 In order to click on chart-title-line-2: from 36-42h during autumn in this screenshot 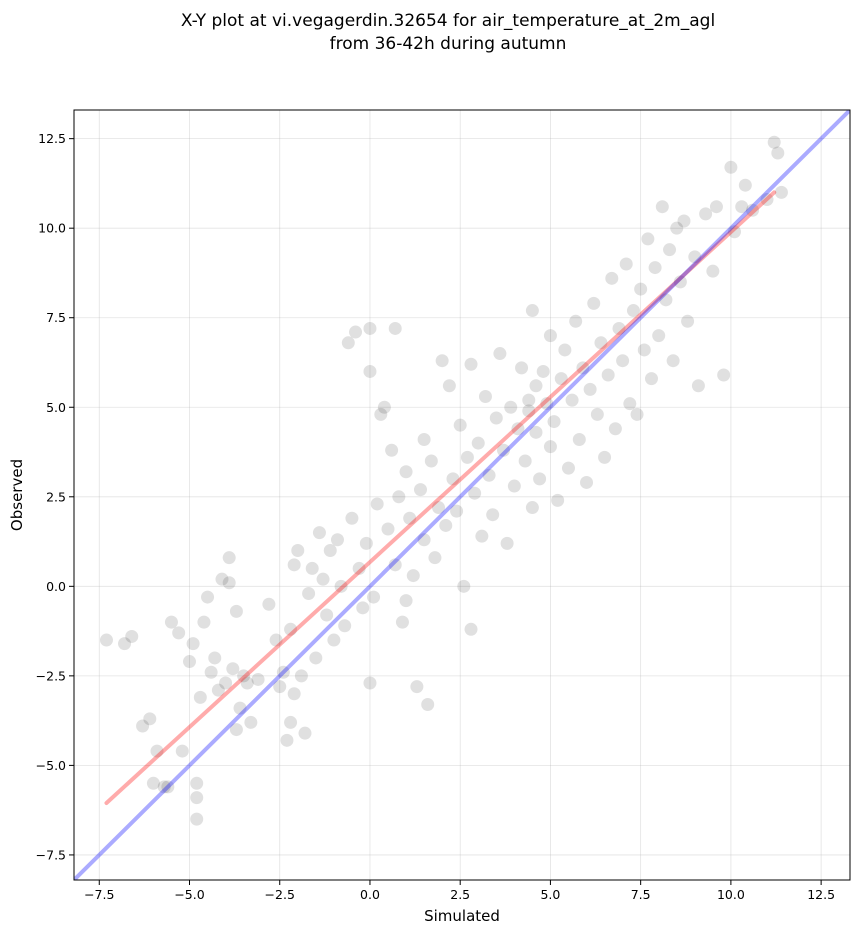, I will do `click(448, 44)`.